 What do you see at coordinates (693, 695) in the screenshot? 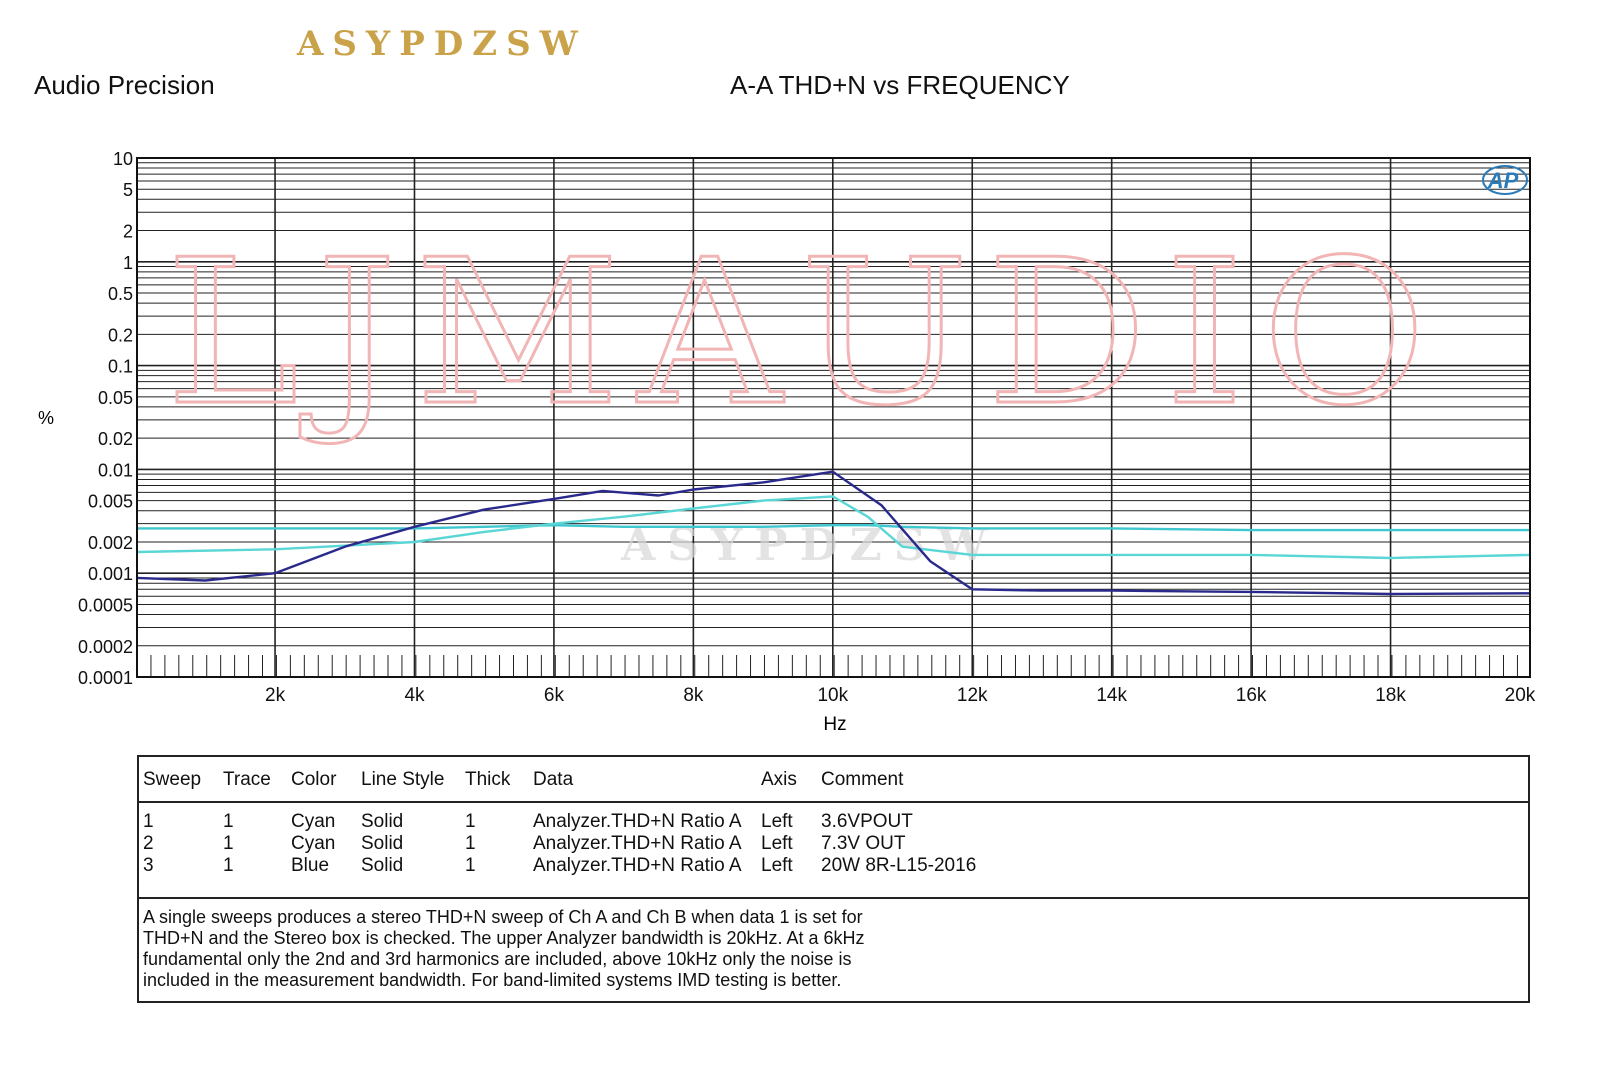
I see `x-tick-label: 8k` at bounding box center [693, 695].